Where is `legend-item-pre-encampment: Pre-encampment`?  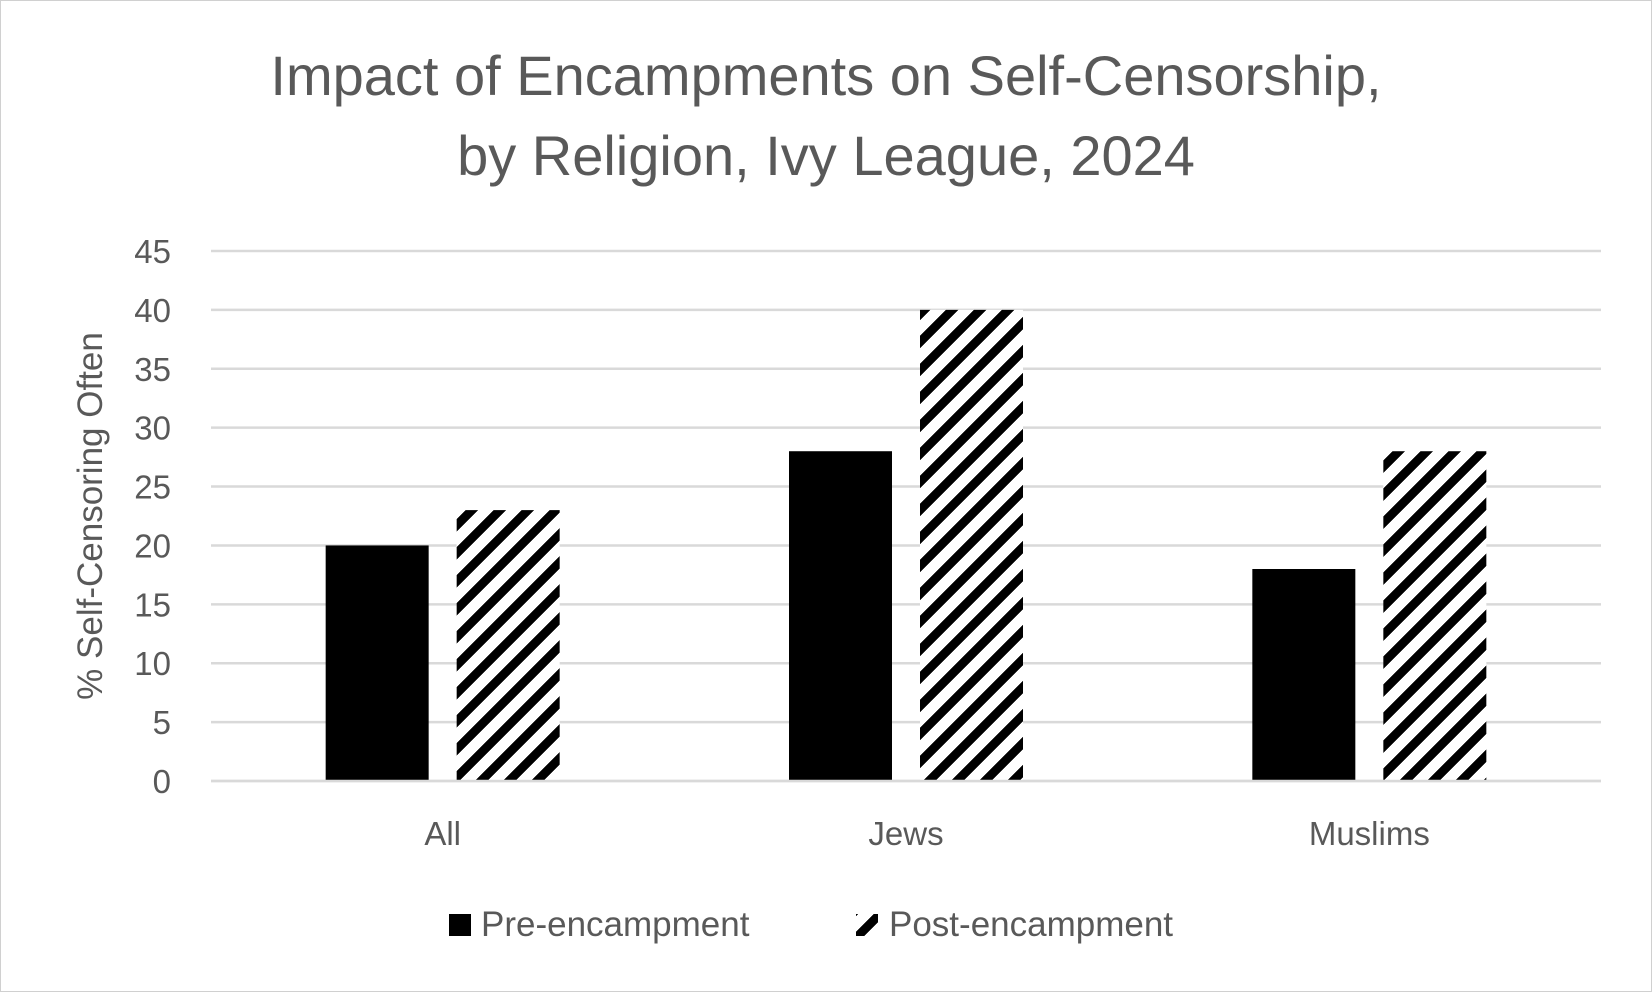 legend-item-pre-encampment: Pre-encampment is located at coordinates (599, 924).